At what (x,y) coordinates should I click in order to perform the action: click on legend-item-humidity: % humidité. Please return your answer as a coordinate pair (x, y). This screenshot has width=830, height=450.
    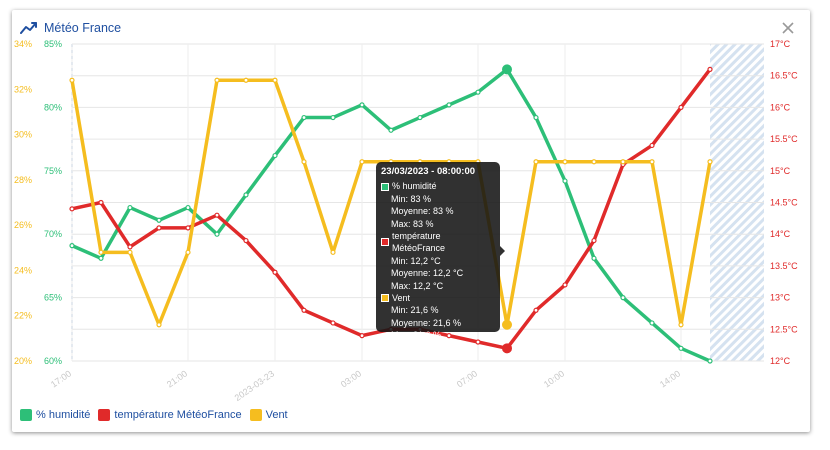
    Looking at the image, I should click on (55, 415).